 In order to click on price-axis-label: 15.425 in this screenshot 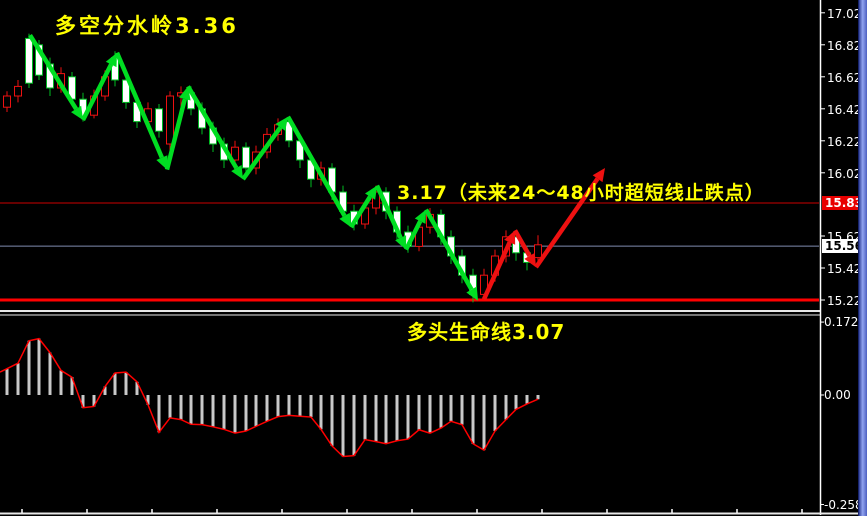, I will do `click(847, 269)`.